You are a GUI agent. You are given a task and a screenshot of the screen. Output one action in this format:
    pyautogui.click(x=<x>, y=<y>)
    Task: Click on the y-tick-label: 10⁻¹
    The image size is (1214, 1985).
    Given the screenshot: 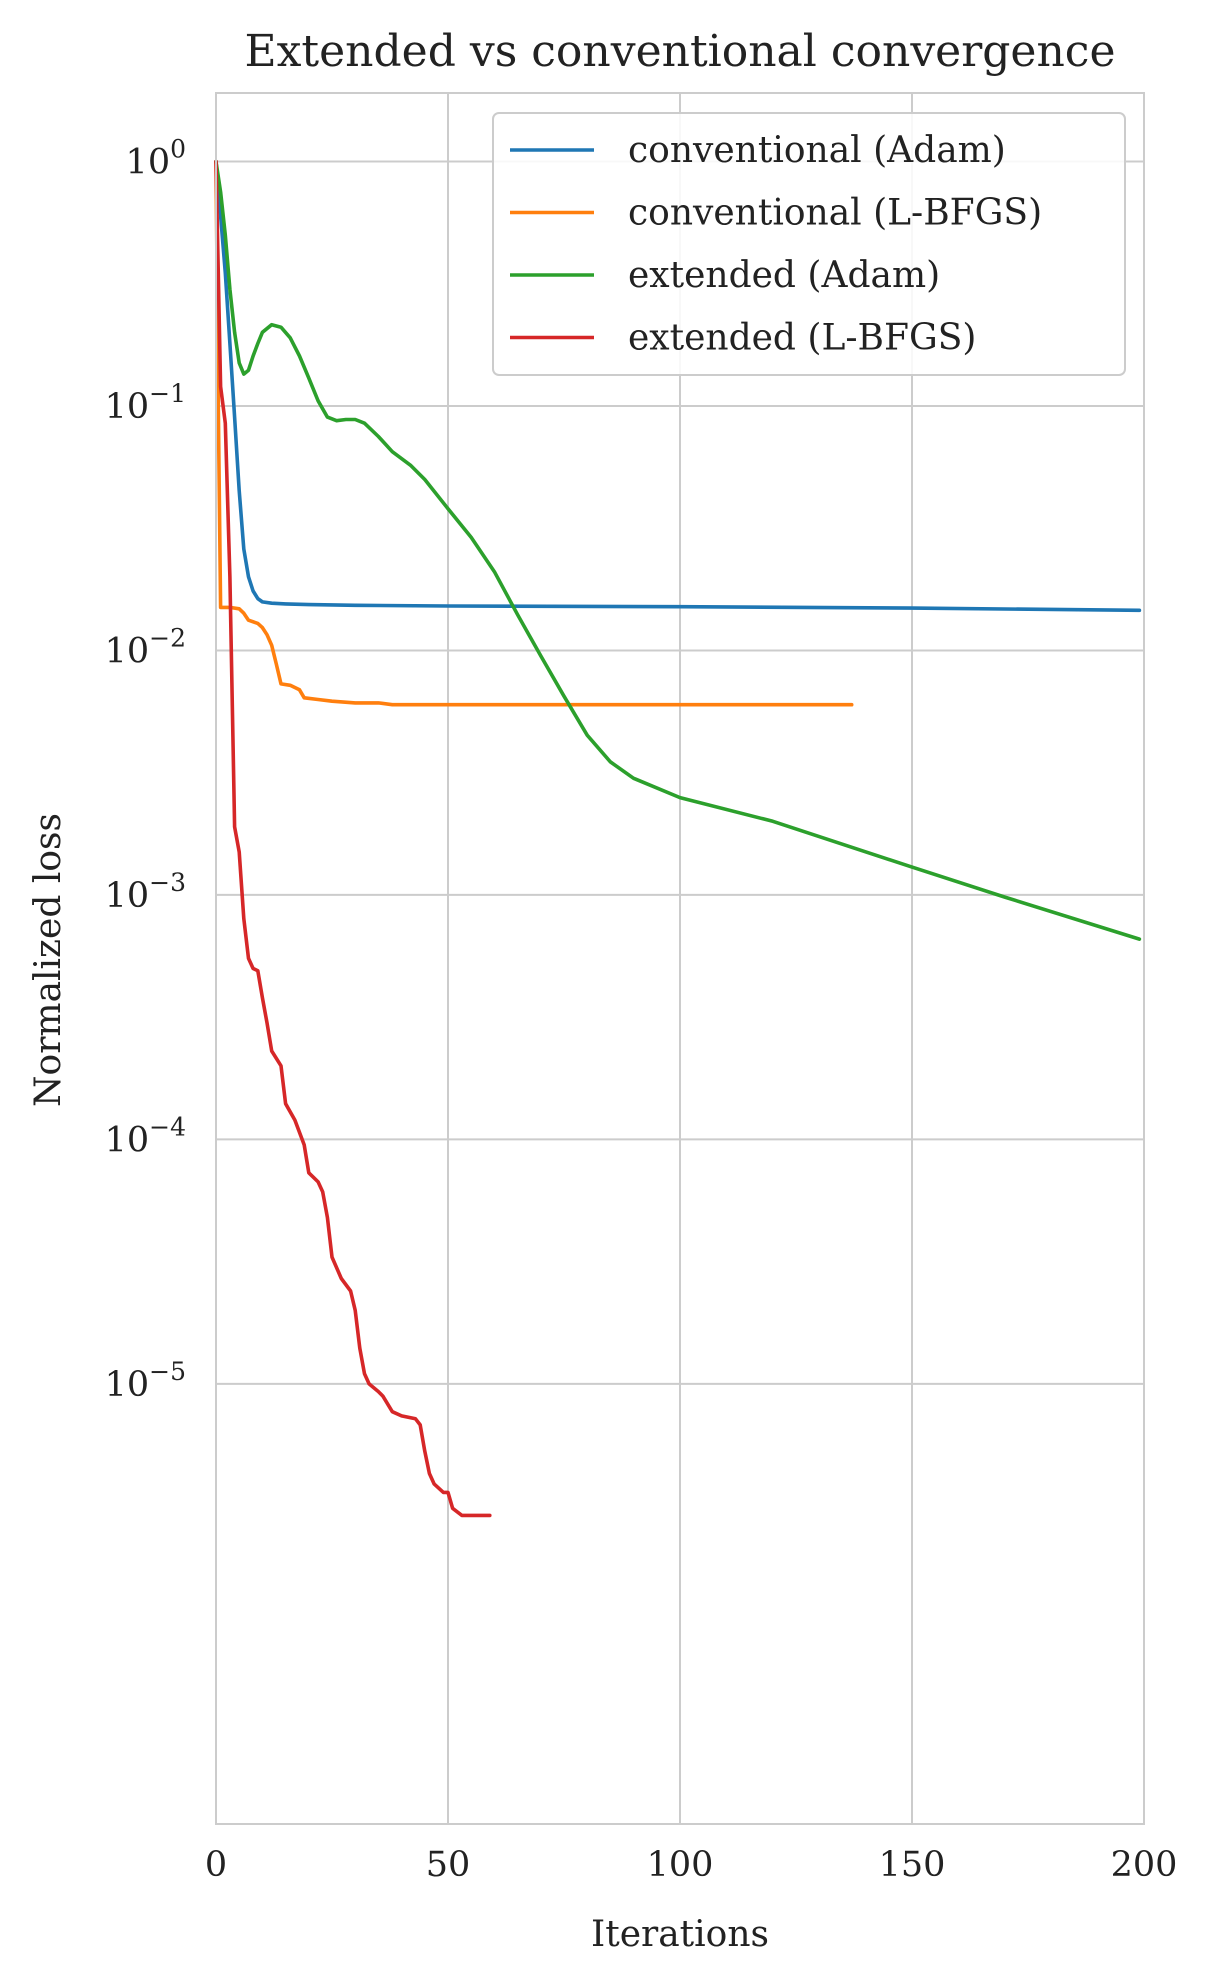 What is the action you would take?
    pyautogui.click(x=145, y=403)
    